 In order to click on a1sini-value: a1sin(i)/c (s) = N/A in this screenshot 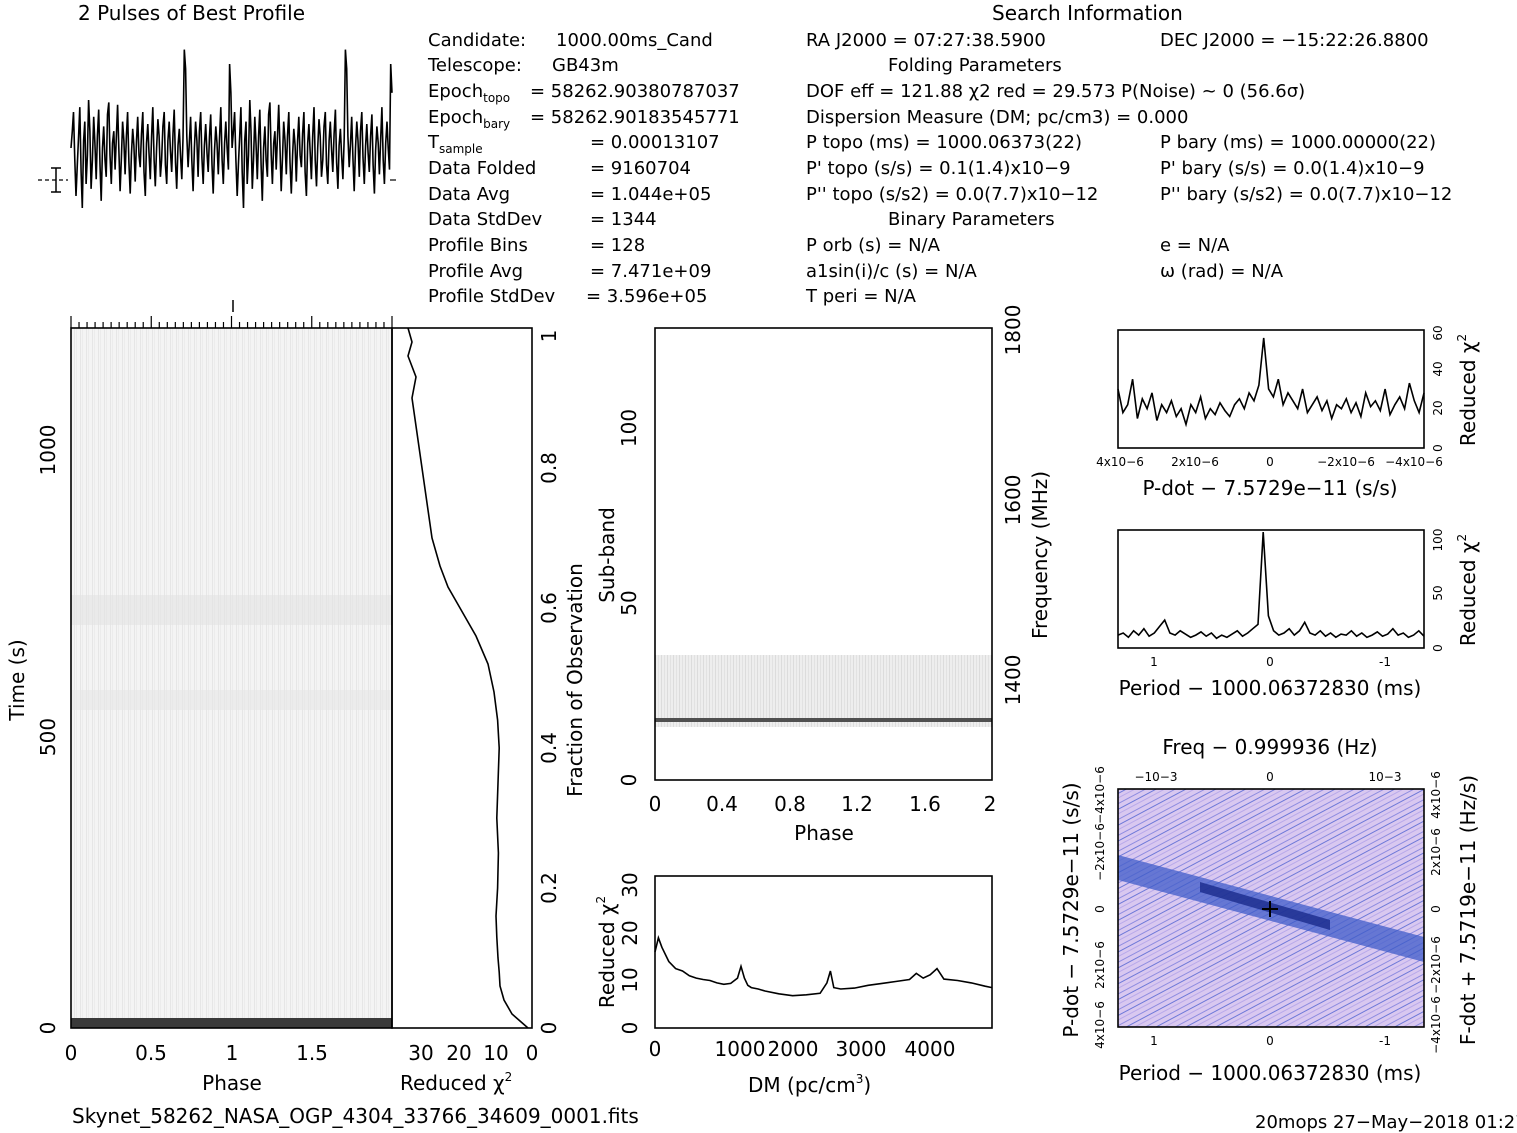, I will do `click(891, 271)`.